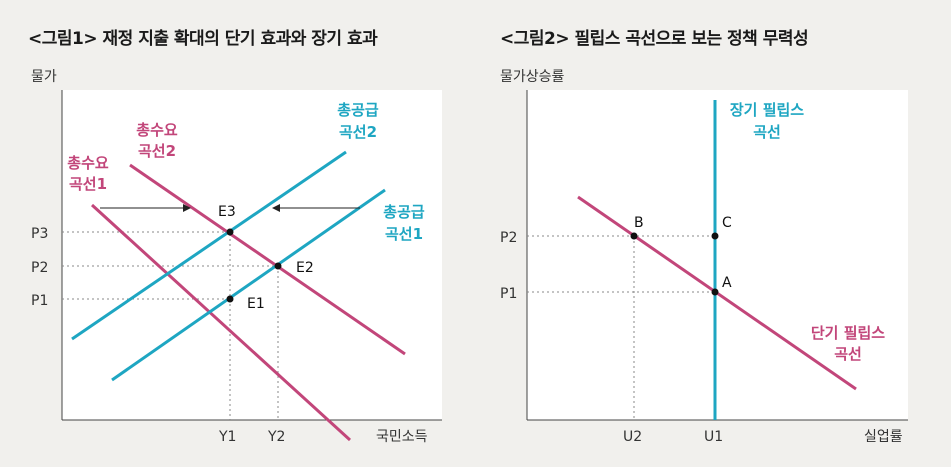 The image size is (951, 467). Describe the element at coordinates (157, 151) in the screenshot. I see `ad2-label-line2: 곡선2` at that location.